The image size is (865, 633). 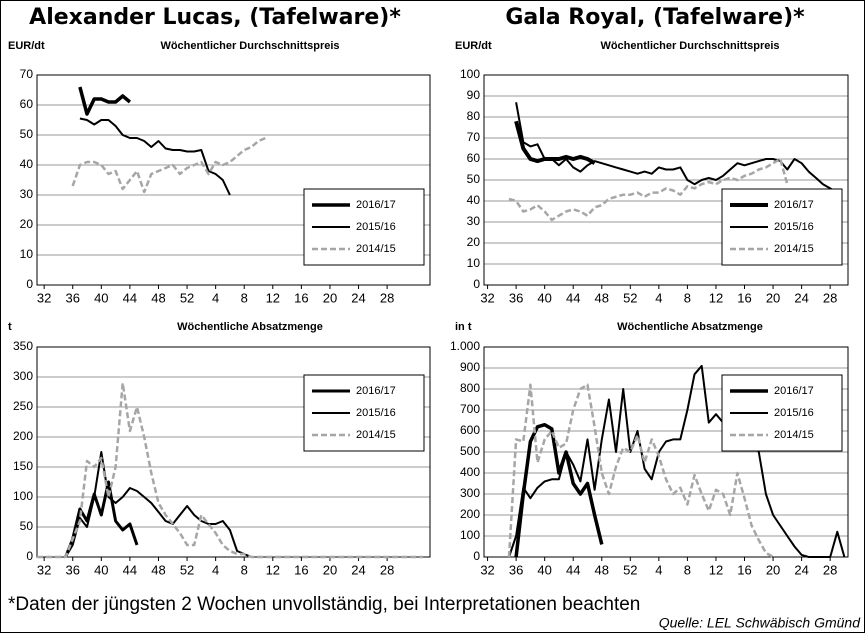 What do you see at coordinates (470, 367) in the screenshot?
I see `y-tick-label: 900` at bounding box center [470, 367].